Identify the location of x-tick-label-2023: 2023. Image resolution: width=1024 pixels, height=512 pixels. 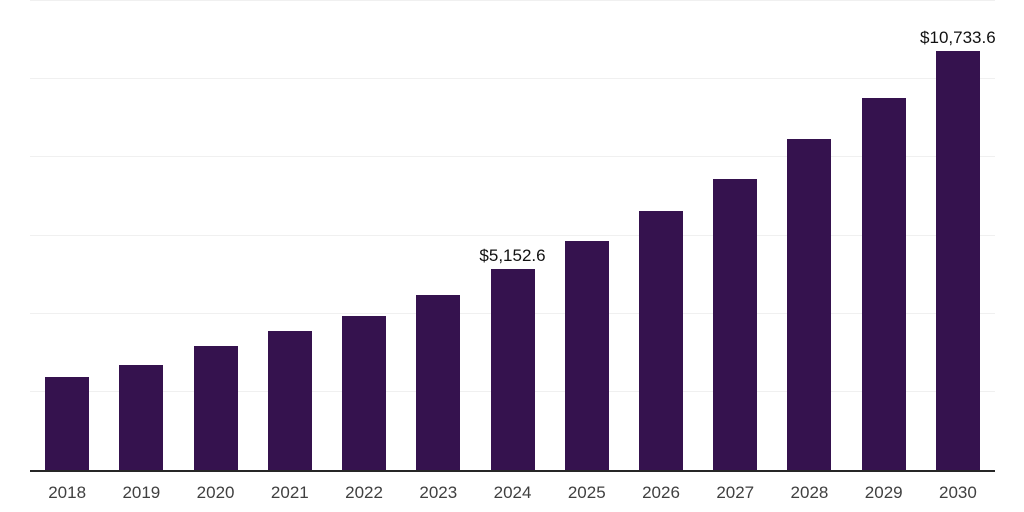
(438, 492).